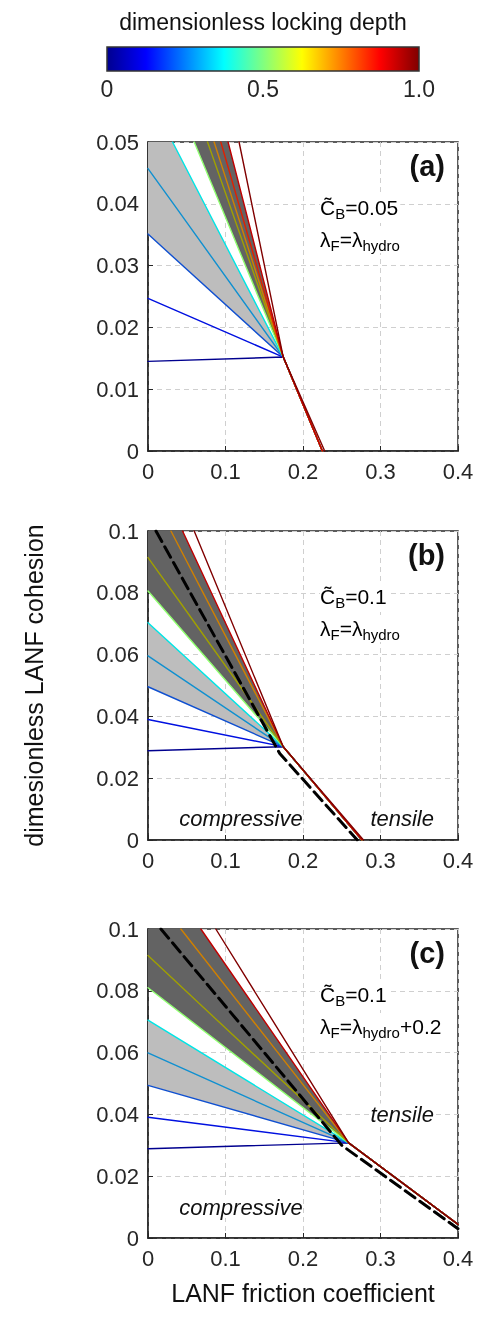 This screenshot has height=1325, width=504. Describe the element at coordinates (117, 389) in the screenshot. I see `y-tick-label: 0.01` at that location.